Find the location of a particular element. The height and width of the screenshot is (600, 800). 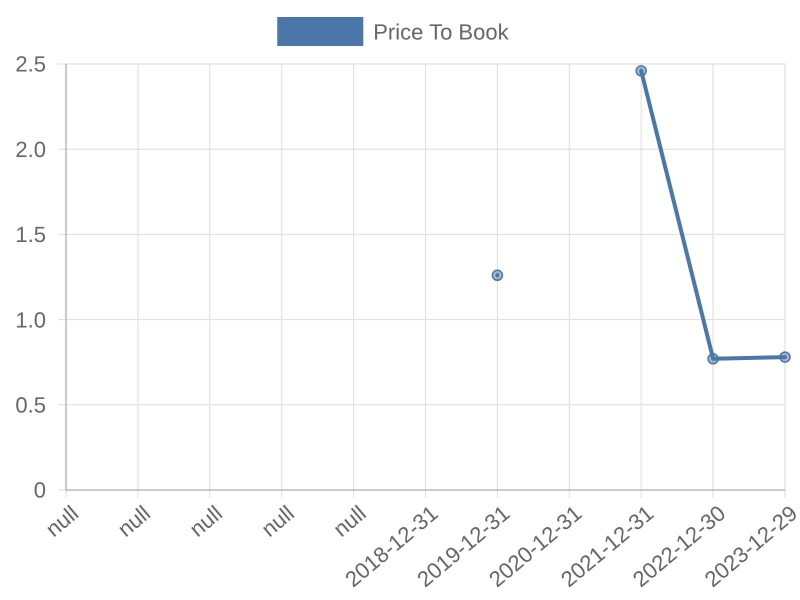

y-tick-label: 2.5 is located at coordinates (30, 64).